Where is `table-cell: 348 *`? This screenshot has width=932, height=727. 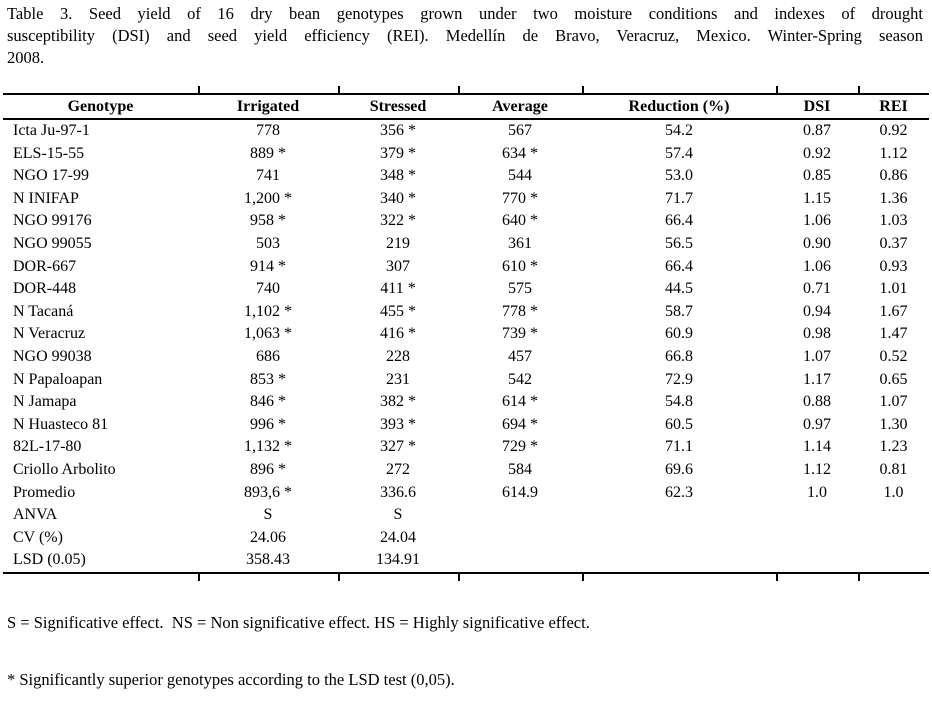 table-cell: 348 * is located at coordinates (398, 176).